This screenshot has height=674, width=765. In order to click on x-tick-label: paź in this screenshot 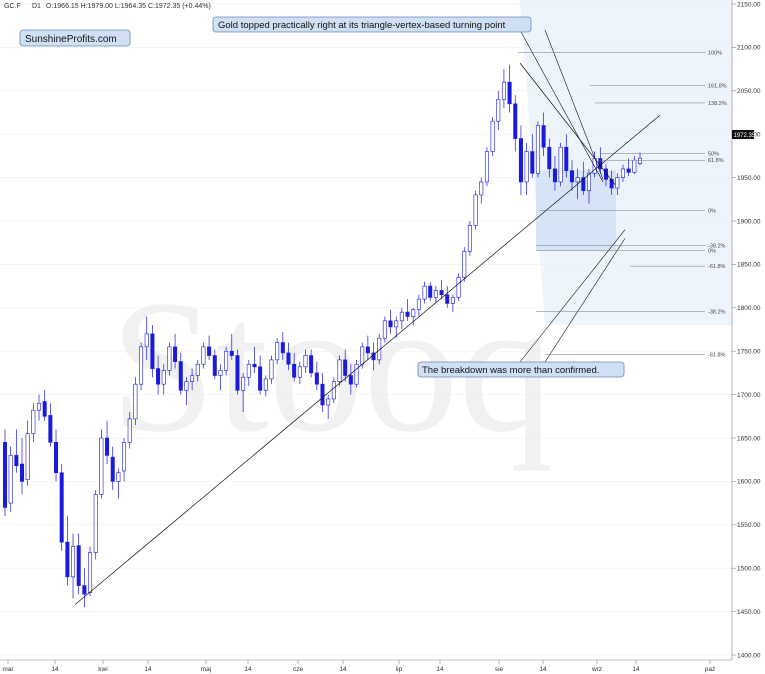, I will do `click(710, 669)`.